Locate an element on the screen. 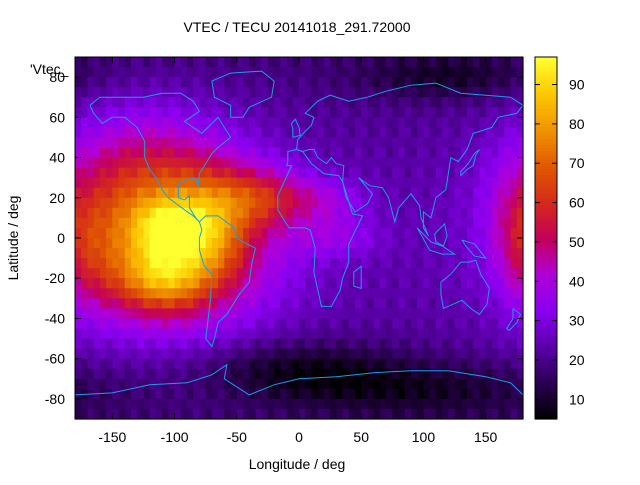  x-tick-label: 100 is located at coordinates (424, 437).